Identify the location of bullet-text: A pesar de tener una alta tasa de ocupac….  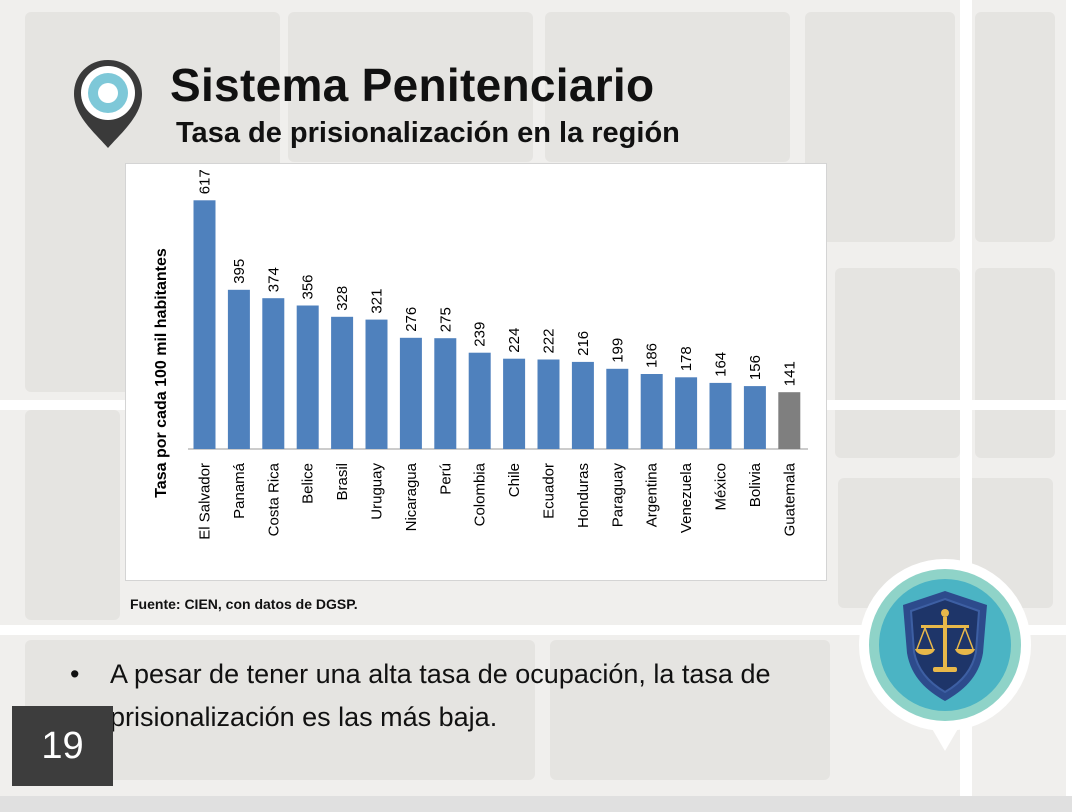
(440, 695).